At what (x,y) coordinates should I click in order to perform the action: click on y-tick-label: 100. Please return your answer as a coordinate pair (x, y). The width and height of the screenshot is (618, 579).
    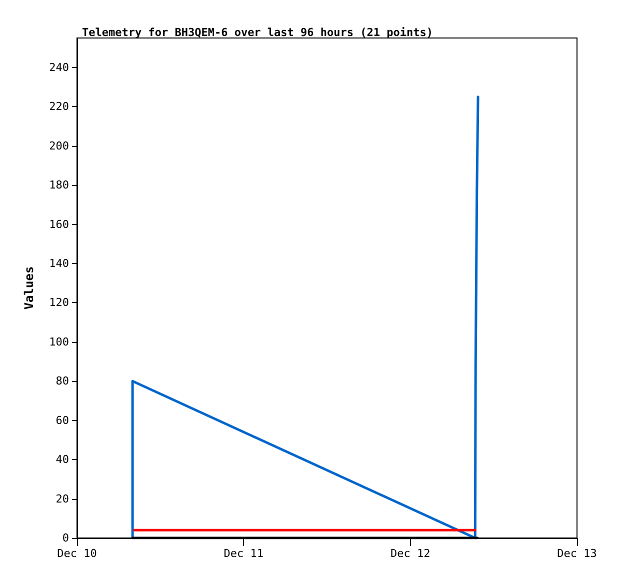
    Looking at the image, I should click on (59, 341).